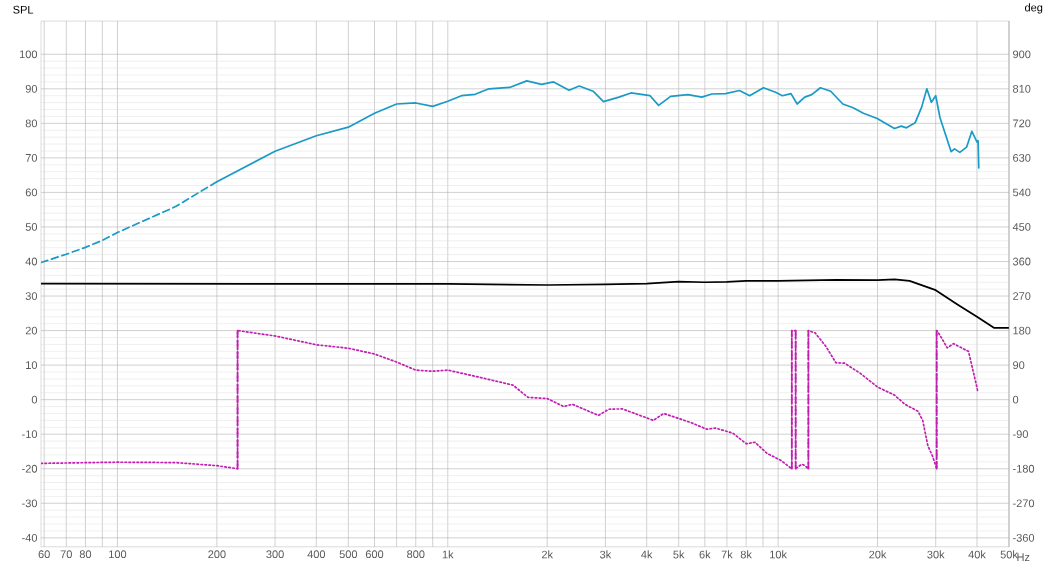  What do you see at coordinates (31, 192) in the screenshot?
I see `y-tick-label: 60` at bounding box center [31, 192].